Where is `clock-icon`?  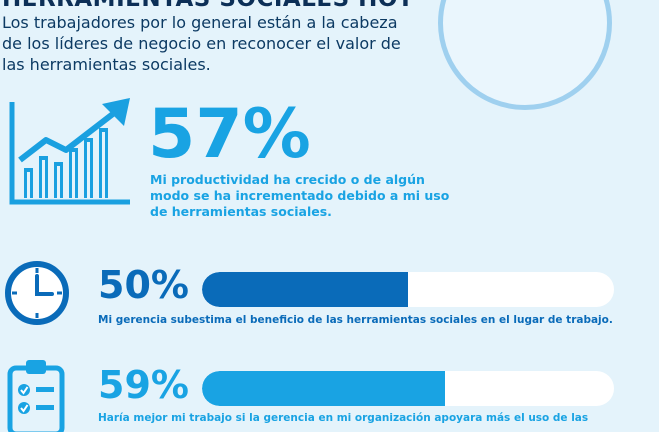 clock-icon is located at coordinates (37, 293).